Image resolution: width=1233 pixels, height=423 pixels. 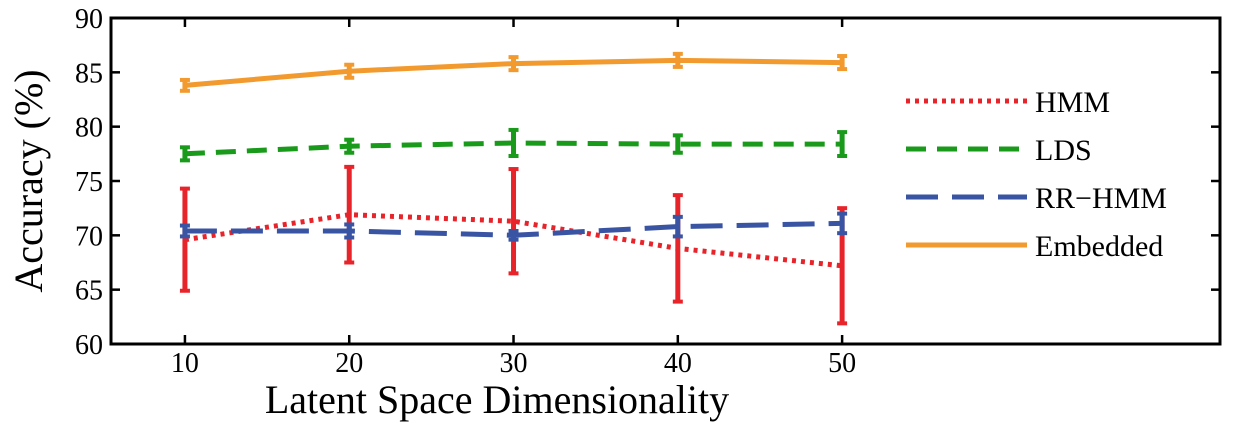 What do you see at coordinates (497, 399) in the screenshot?
I see `x-axis-title: Latent Space Dimensionality` at bounding box center [497, 399].